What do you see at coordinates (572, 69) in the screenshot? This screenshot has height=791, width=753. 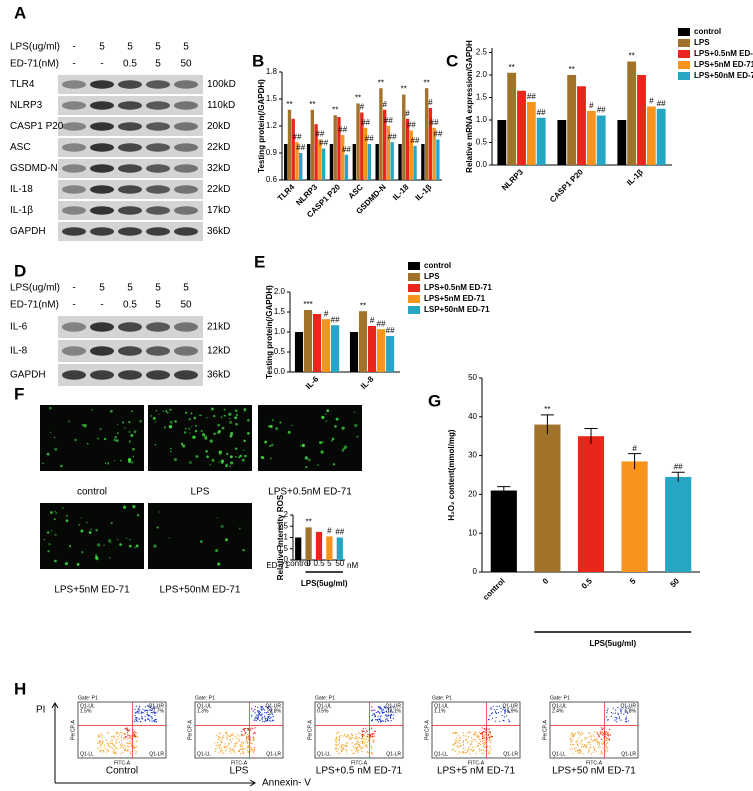 I see `significance: **` at bounding box center [572, 69].